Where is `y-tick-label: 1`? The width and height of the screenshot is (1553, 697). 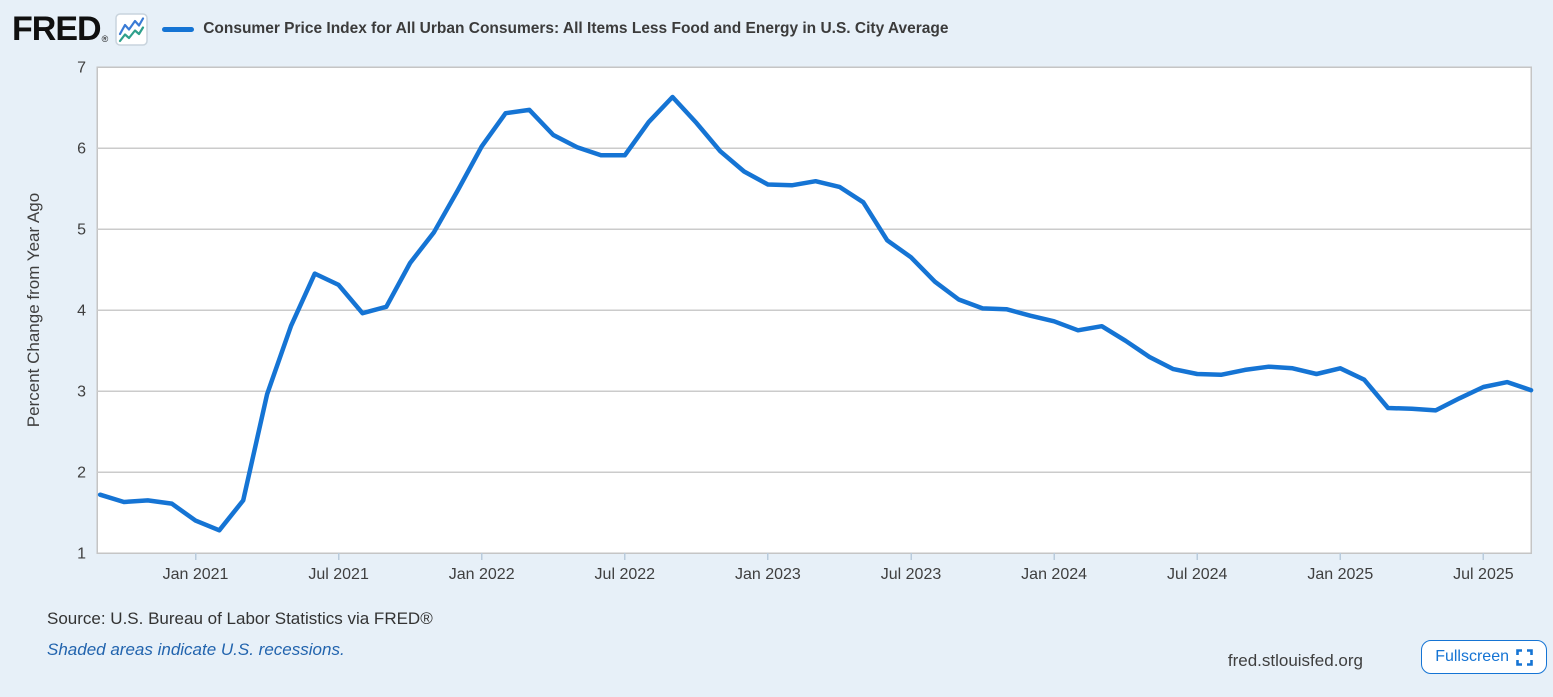 y-tick-label: 1 is located at coordinates (81, 554).